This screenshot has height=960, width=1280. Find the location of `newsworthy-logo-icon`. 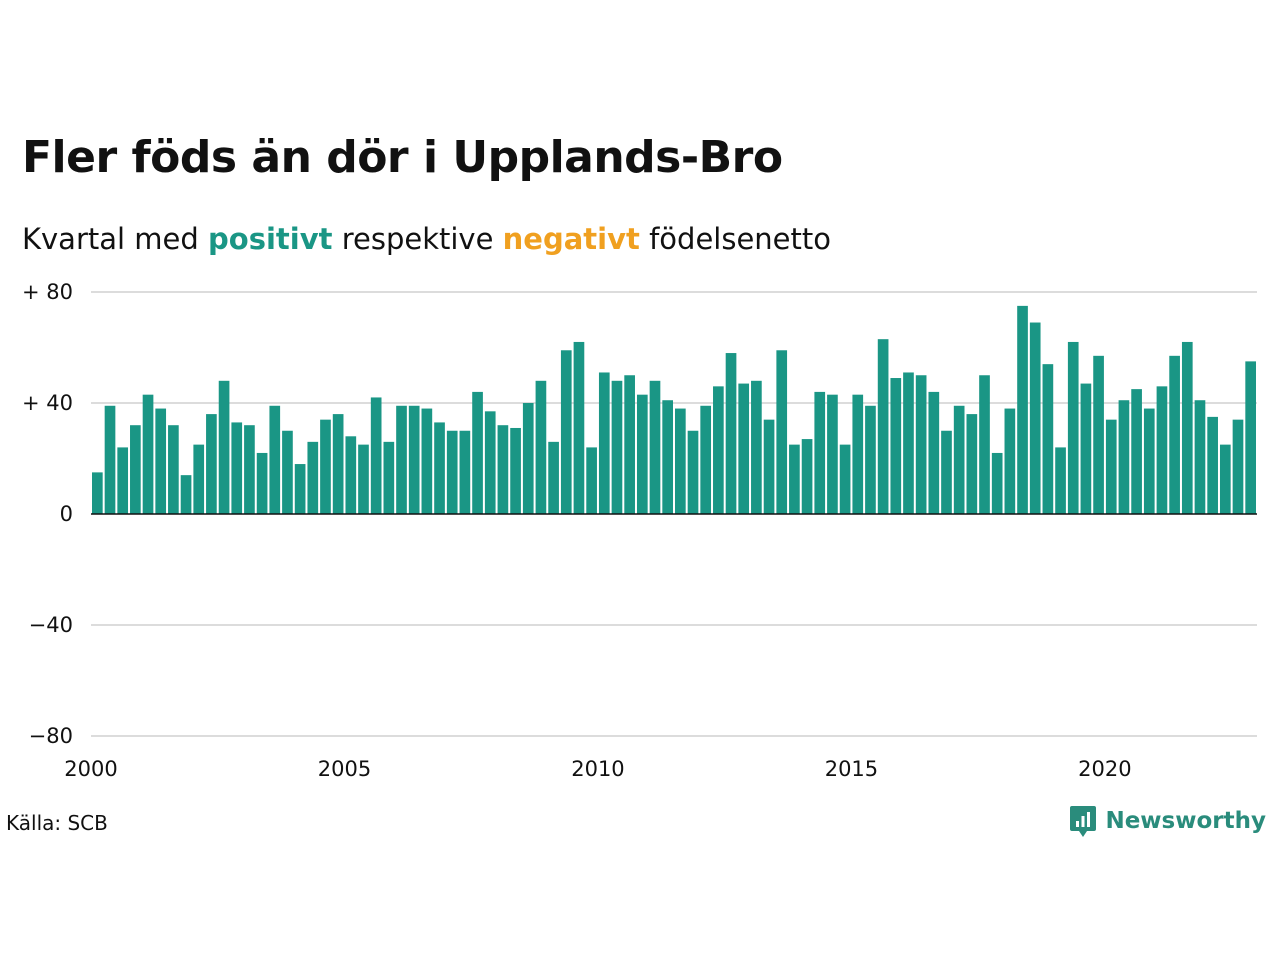

newsworthy-logo-icon is located at coordinates (1083, 821).